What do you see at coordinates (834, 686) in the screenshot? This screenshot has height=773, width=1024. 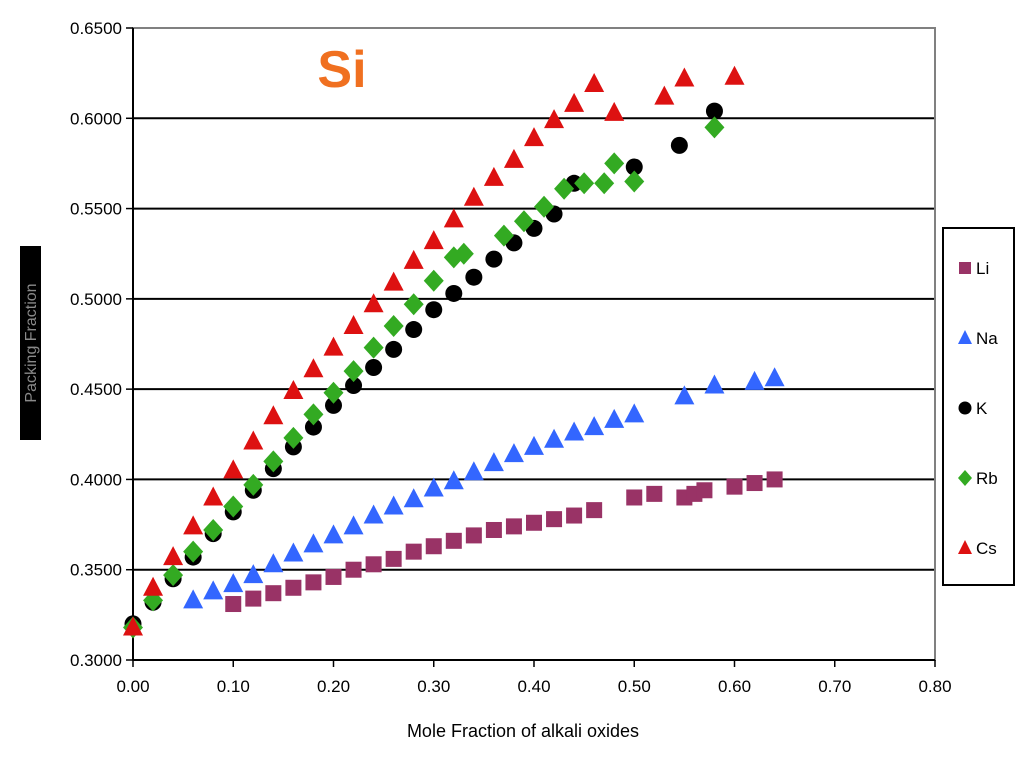 I see `x-tick-label: 0.70` at bounding box center [834, 686].